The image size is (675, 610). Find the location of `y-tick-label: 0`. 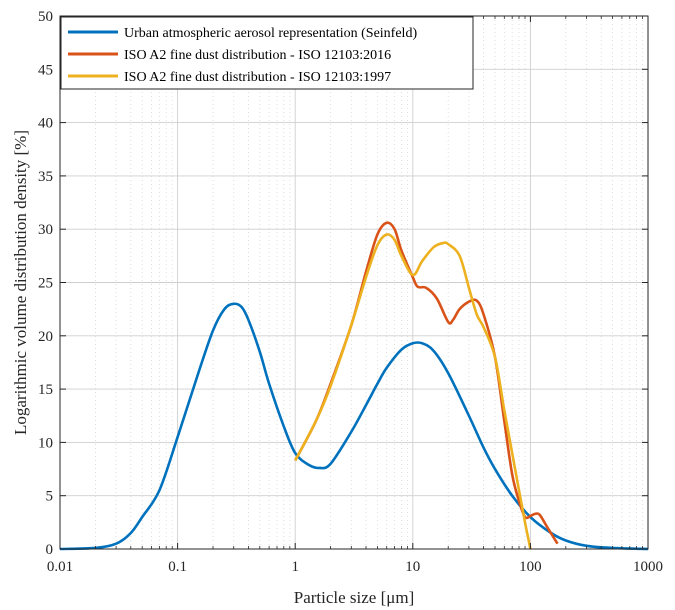

y-tick-label: 0 is located at coordinates (50, 550).